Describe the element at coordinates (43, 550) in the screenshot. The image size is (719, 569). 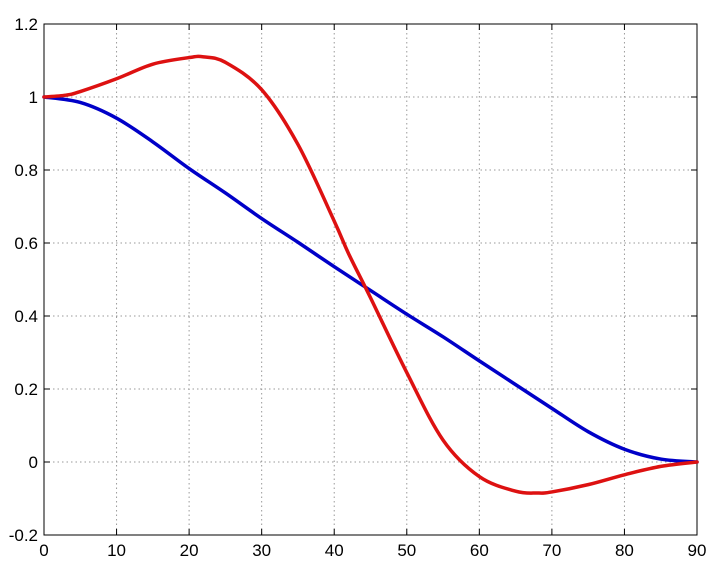
I see `x-tick-label: 0` at that location.